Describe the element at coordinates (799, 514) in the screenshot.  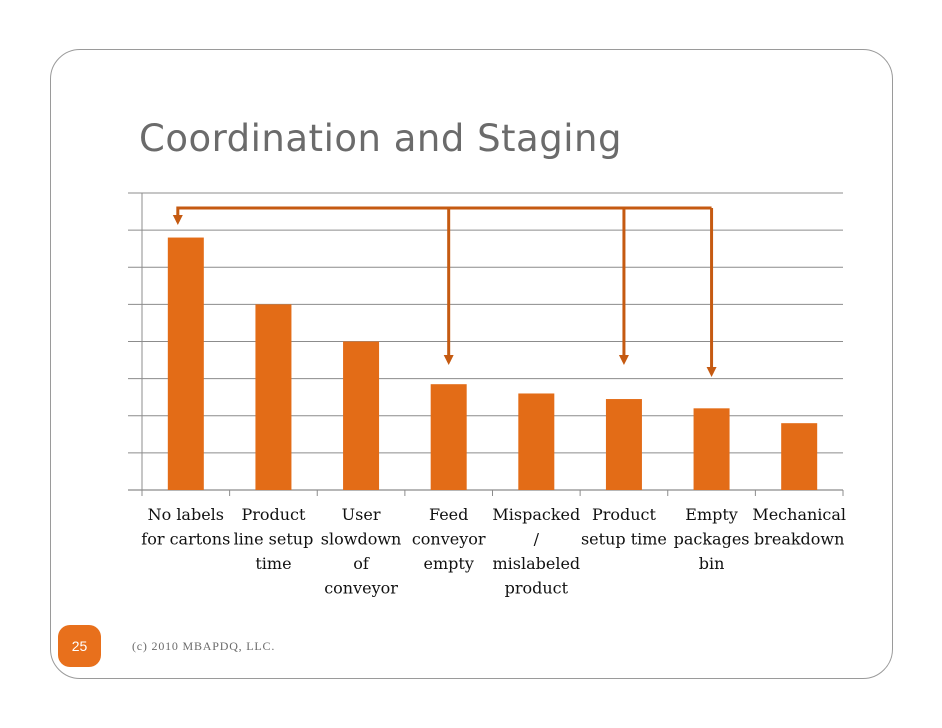
I see `x-tick-label: Mechanical` at that location.